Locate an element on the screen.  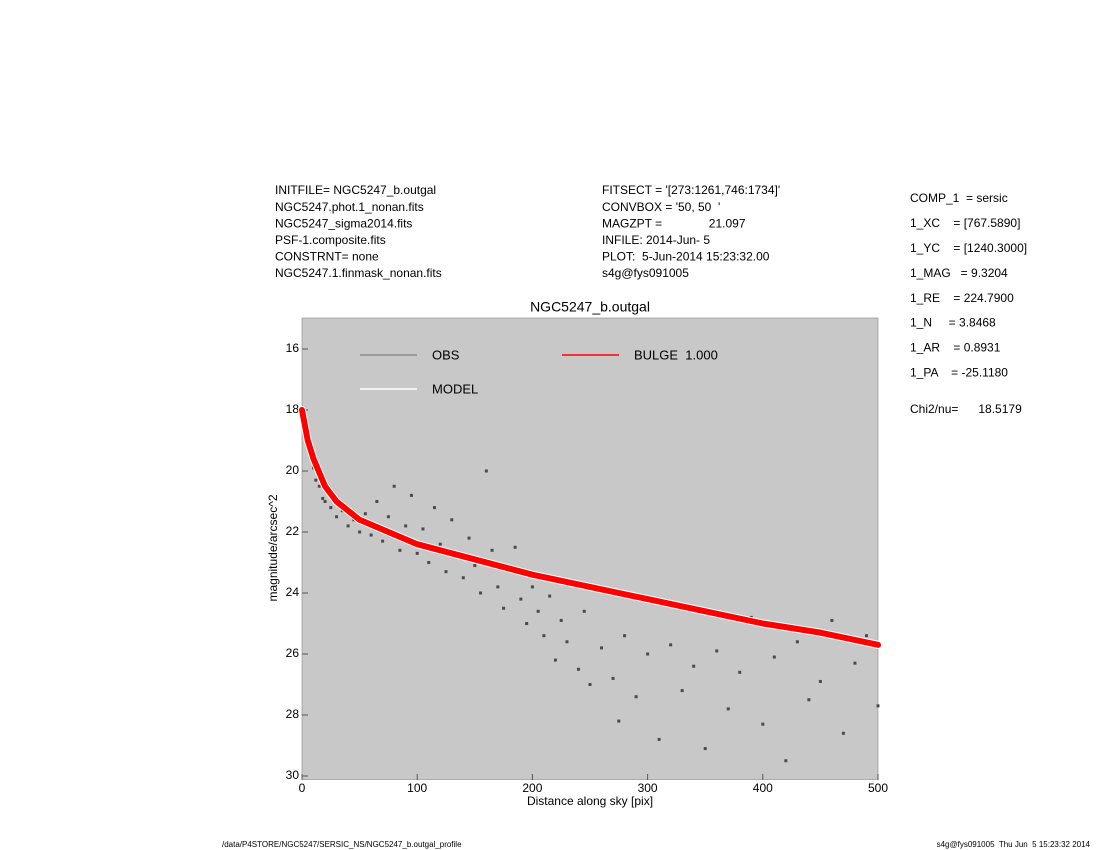
header-middle-line: CONVBOX = '50, 50 ' is located at coordinates (661, 207).